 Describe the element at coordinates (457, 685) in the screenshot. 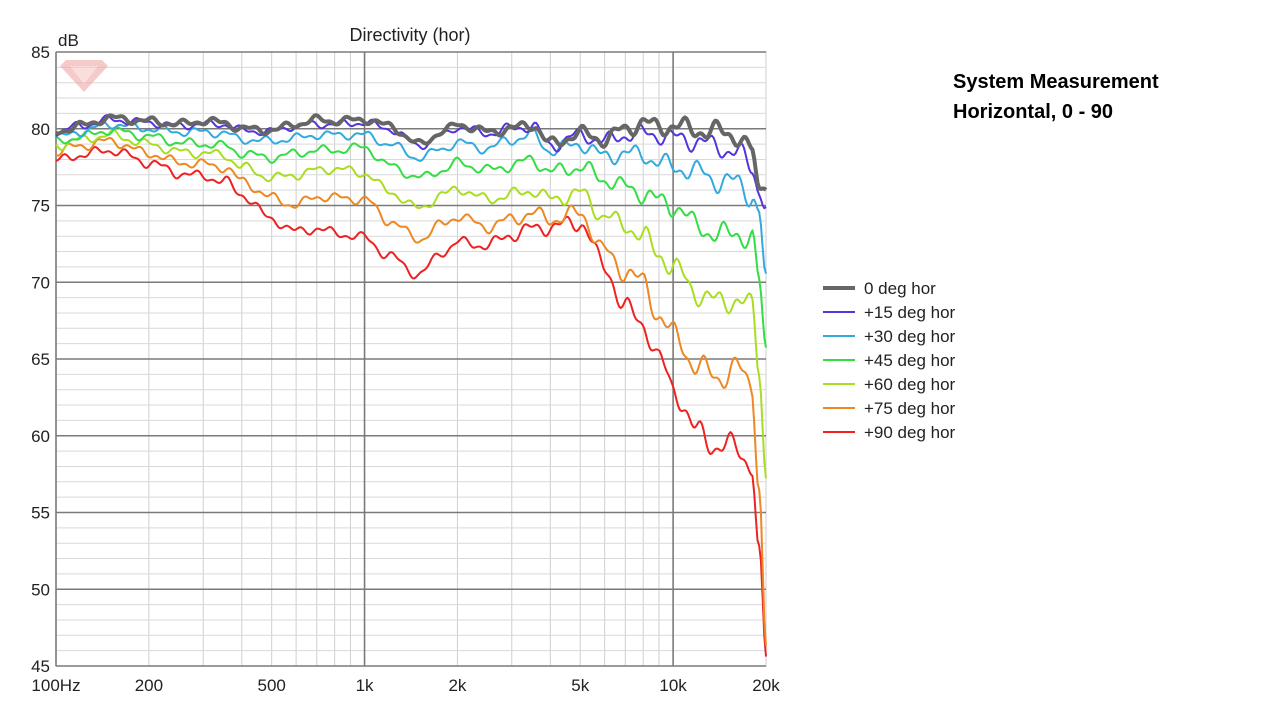

I see `x-tick-label: 2k` at that location.